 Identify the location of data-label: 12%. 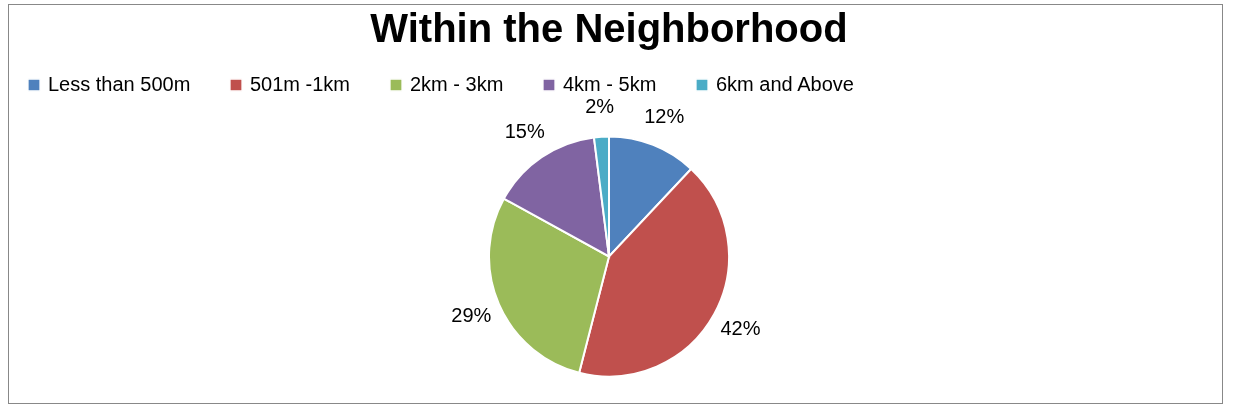
(664, 116).